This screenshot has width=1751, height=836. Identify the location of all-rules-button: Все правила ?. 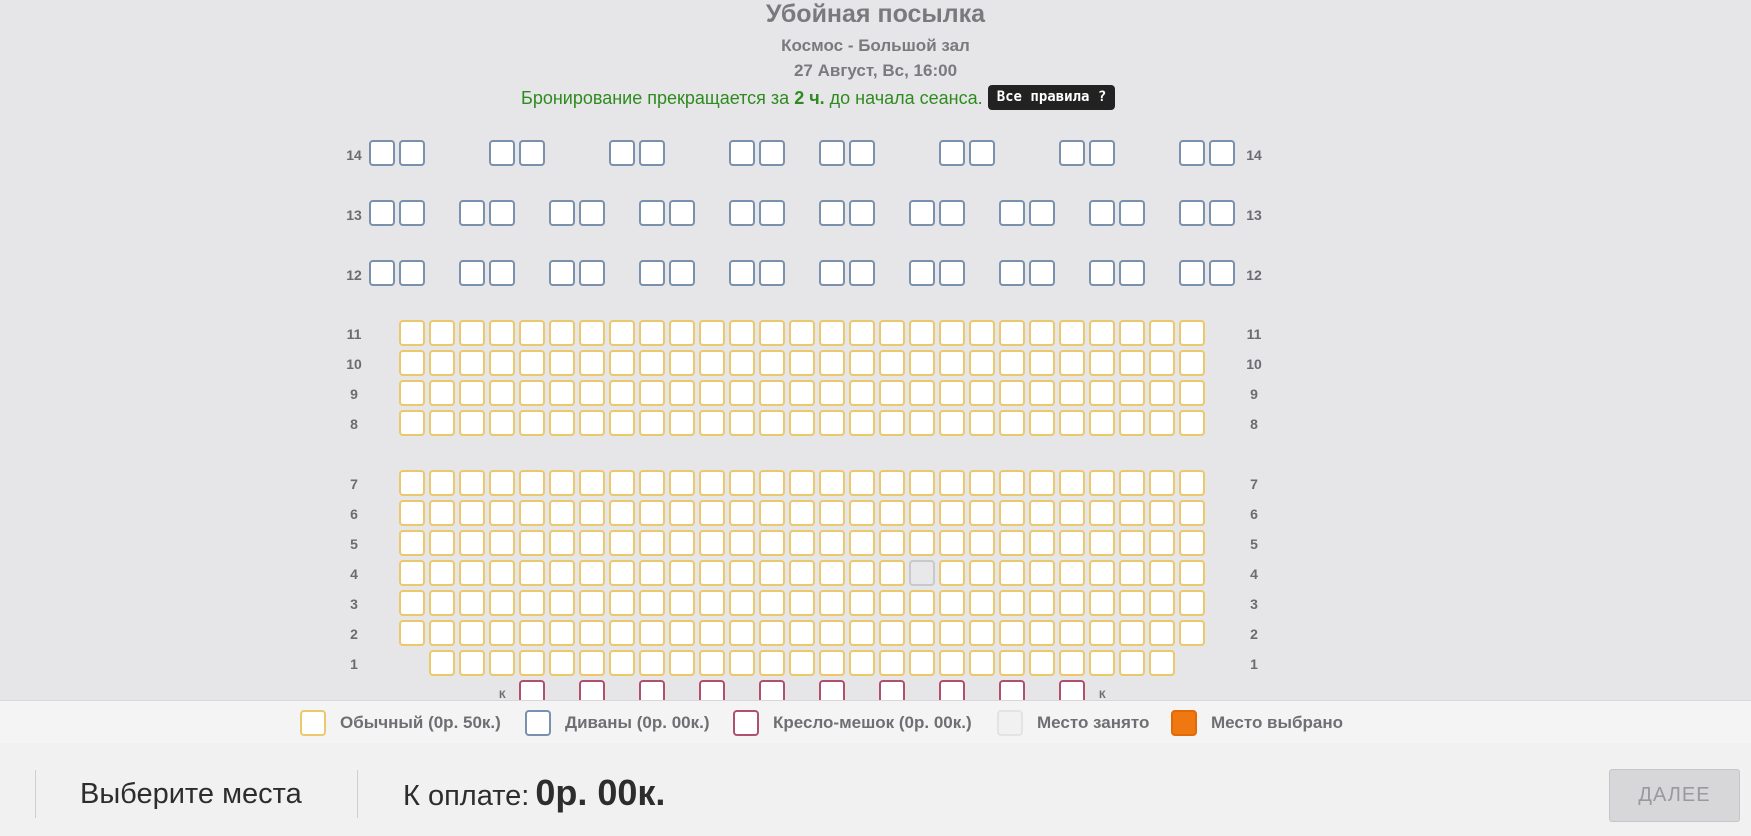
(1051, 97).